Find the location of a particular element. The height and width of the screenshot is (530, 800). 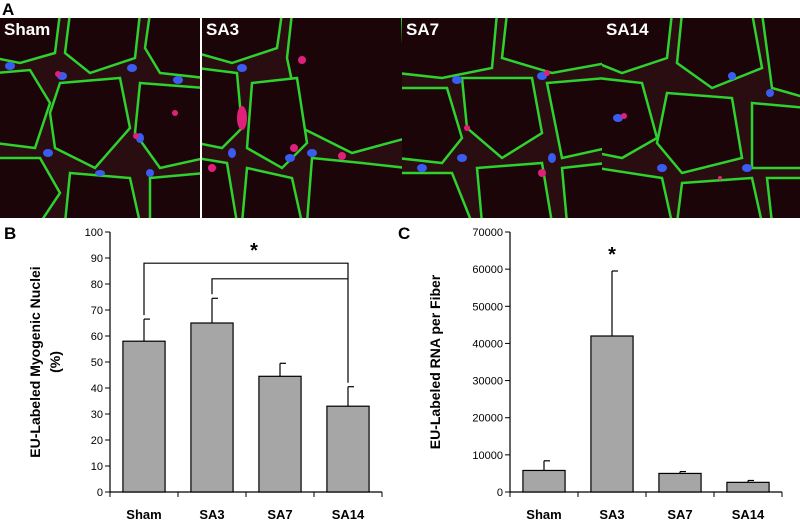

y-axis-label: (%) is located at coordinates (55, 362).